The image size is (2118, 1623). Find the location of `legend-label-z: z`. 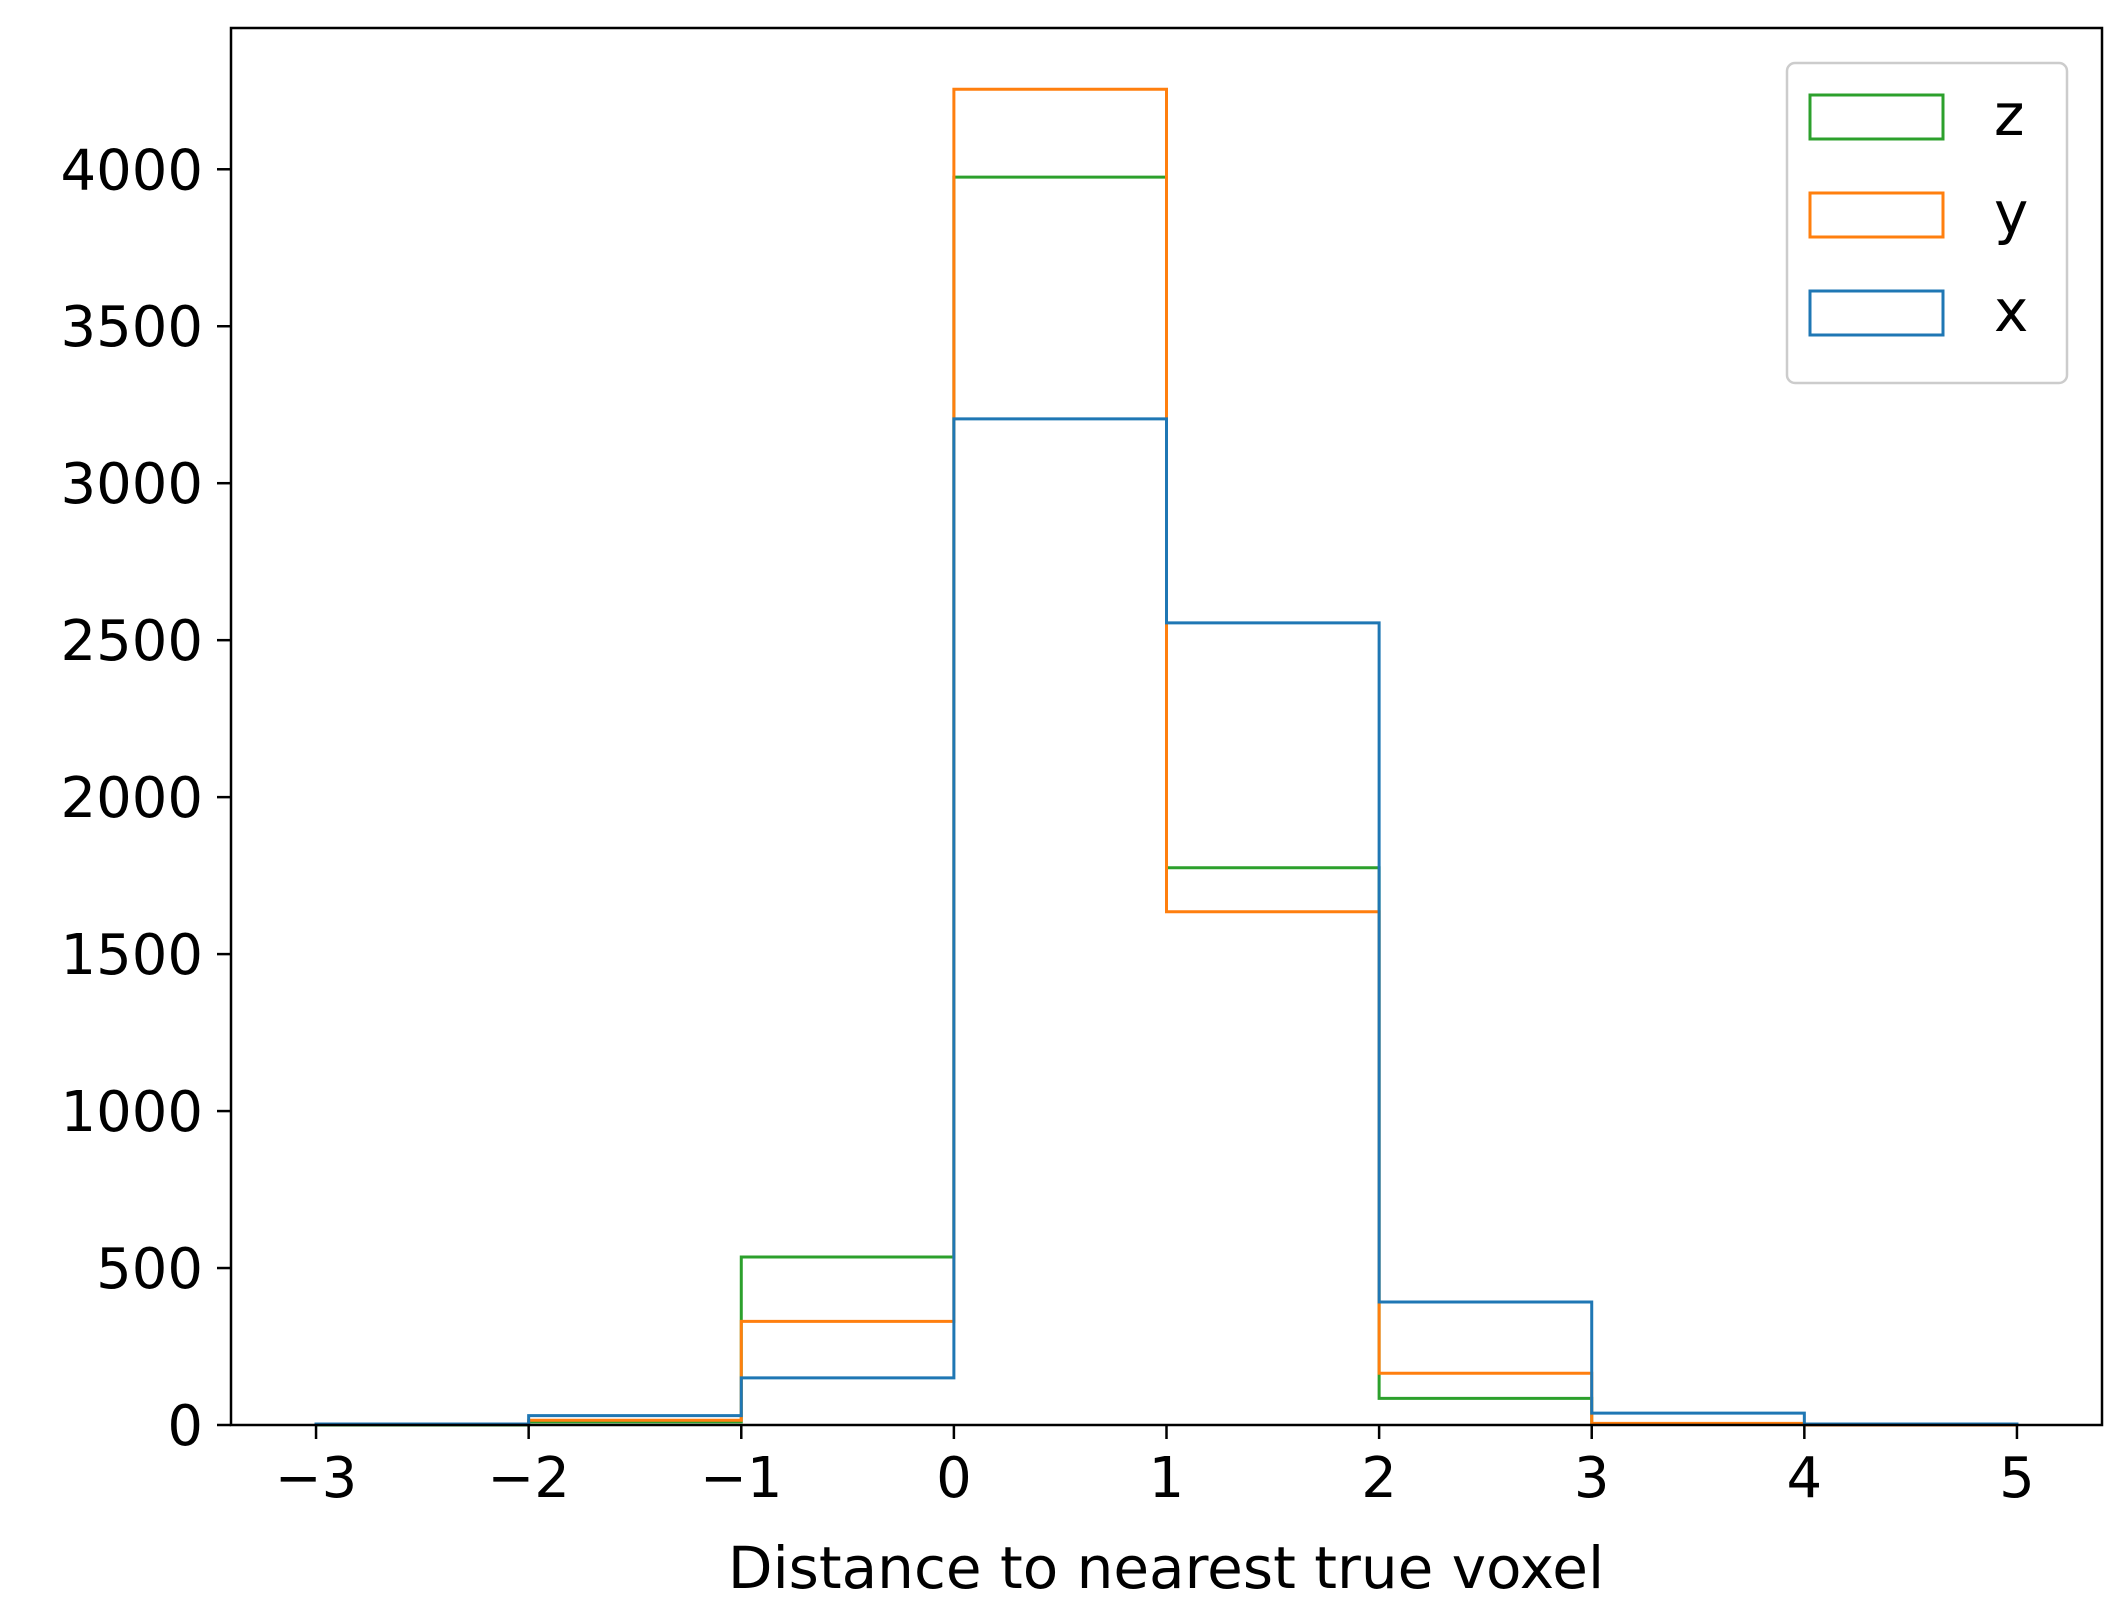

legend-label-z: z is located at coordinates (2009, 115).